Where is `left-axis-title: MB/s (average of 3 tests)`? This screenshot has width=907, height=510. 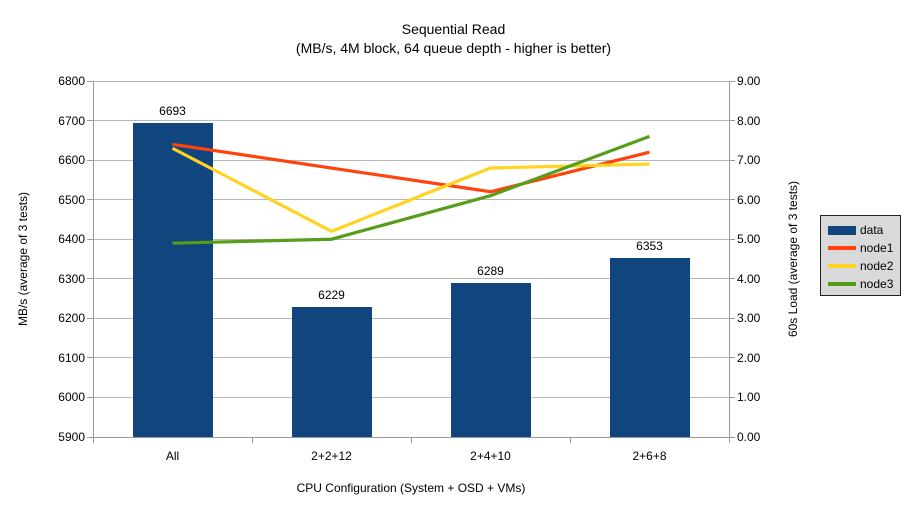 left-axis-title: MB/s (average of 3 tests) is located at coordinates (23, 259).